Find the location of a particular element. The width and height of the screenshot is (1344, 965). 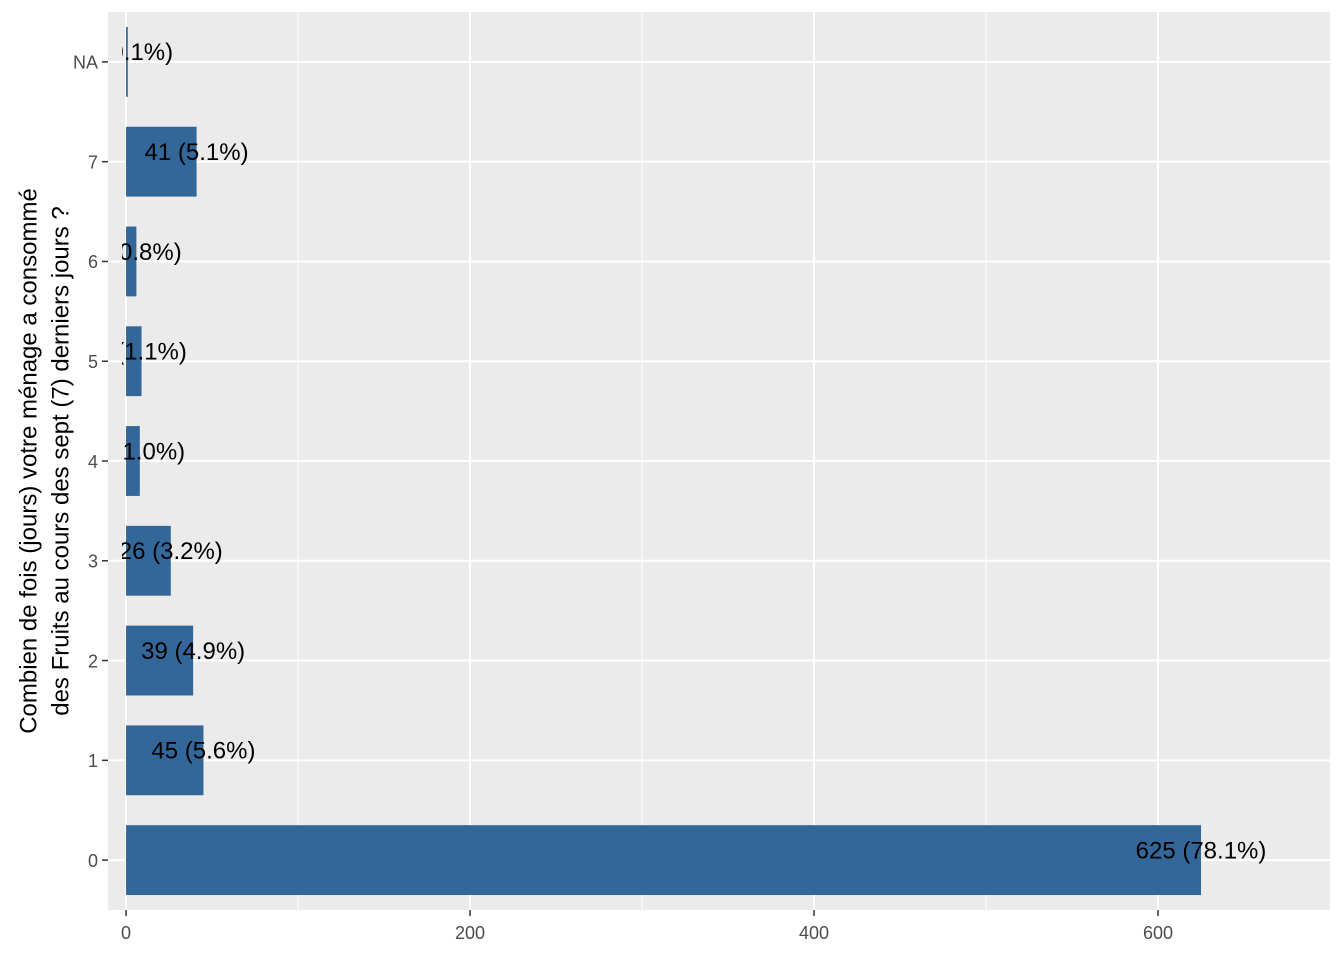

y-tick-label: 7 is located at coordinates (93, 162).